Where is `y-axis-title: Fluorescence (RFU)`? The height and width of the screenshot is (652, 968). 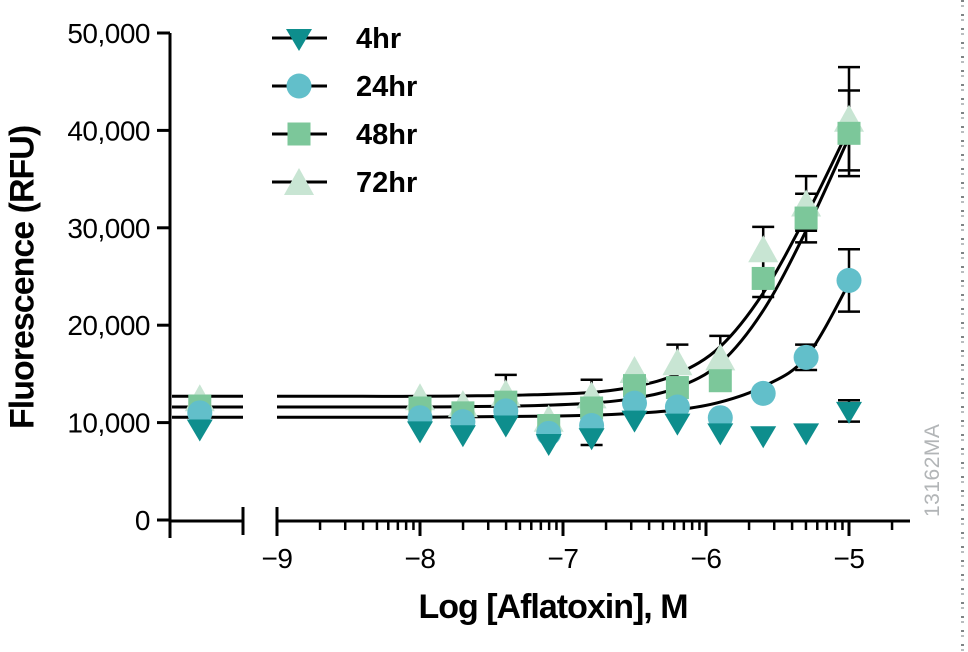
y-axis-title: Fluorescence (RFU) is located at coordinates (22, 277).